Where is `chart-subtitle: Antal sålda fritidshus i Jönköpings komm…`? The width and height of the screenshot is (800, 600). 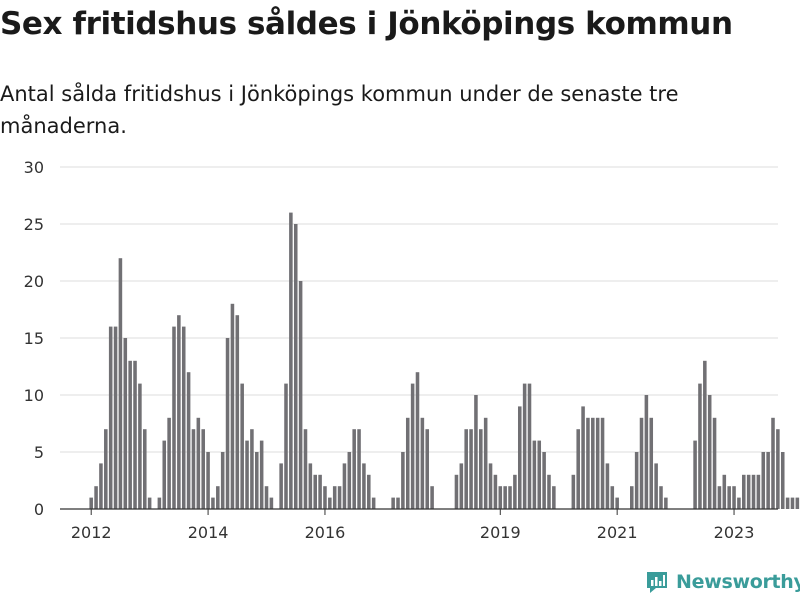 chart-subtitle: Antal sålda fritidshus i Jönköpings komm… is located at coordinates (339, 110).